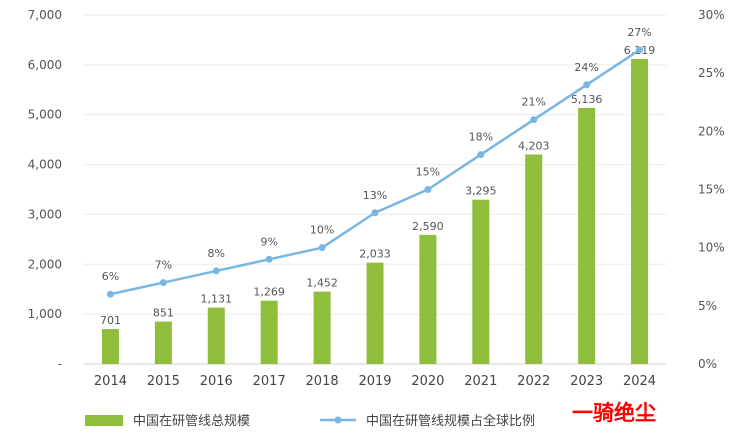 The image size is (743, 437). What do you see at coordinates (586, 381) in the screenshot?
I see `x-tick-label: 2023` at bounding box center [586, 381].